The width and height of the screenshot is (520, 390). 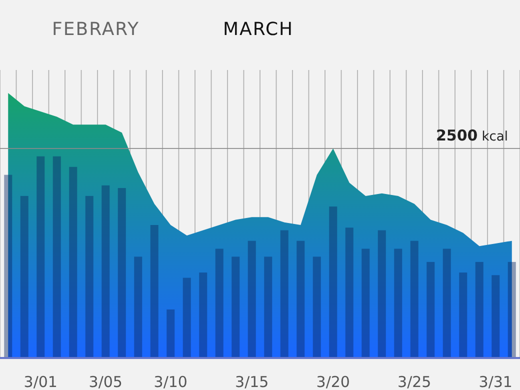 What do you see at coordinates (41, 381) in the screenshot?
I see `x-tick-label: 3/01` at bounding box center [41, 381].